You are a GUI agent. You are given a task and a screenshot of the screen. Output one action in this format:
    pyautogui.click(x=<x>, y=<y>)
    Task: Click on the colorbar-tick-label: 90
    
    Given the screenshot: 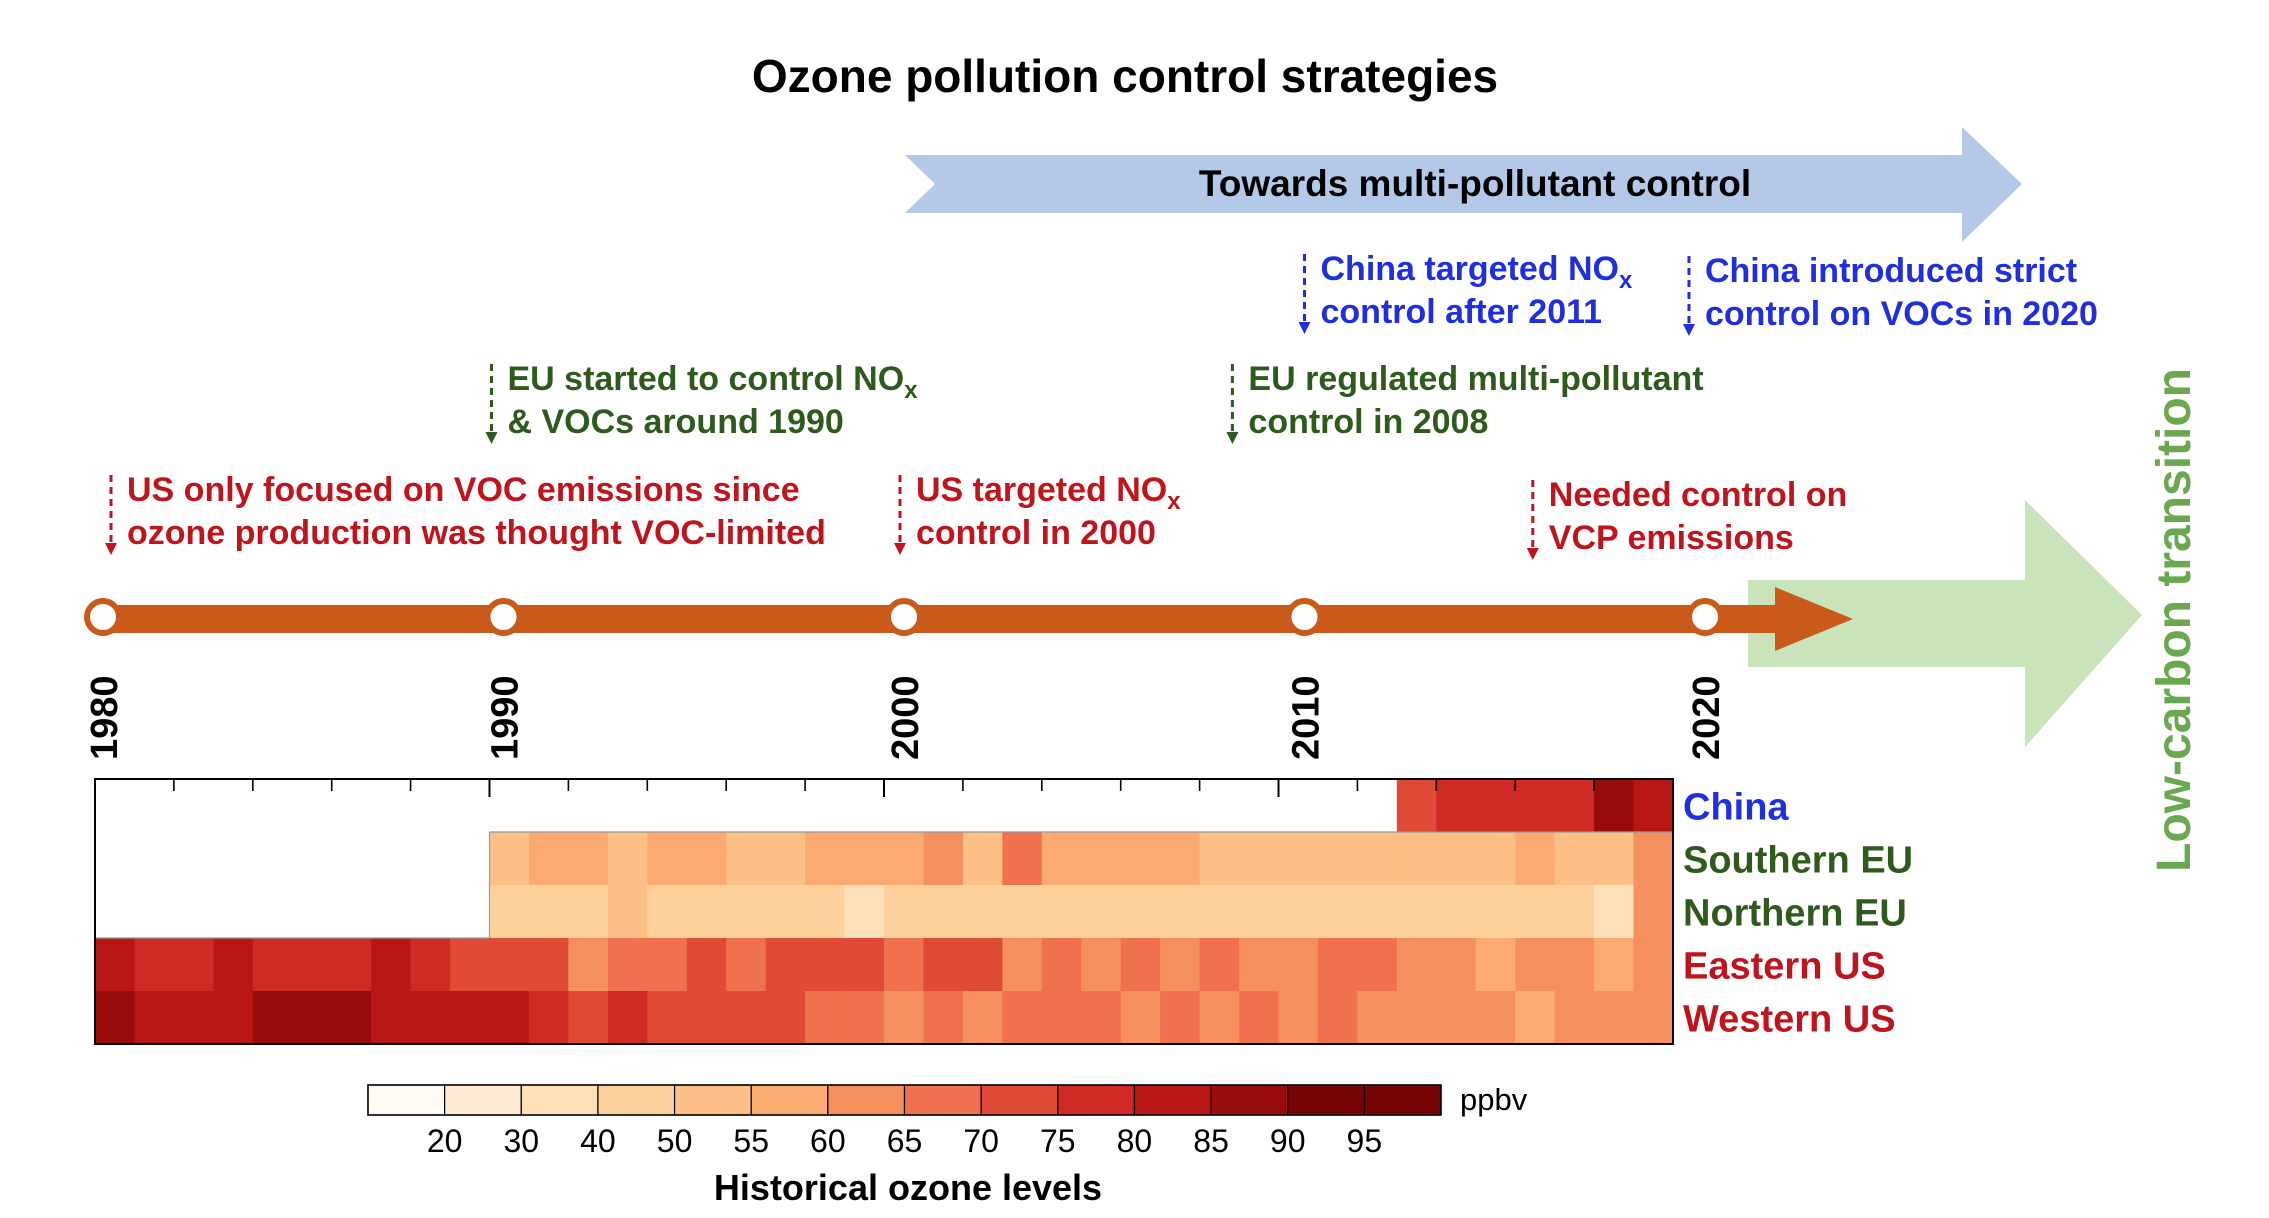 What is the action you would take?
    pyautogui.click(x=1288, y=1141)
    